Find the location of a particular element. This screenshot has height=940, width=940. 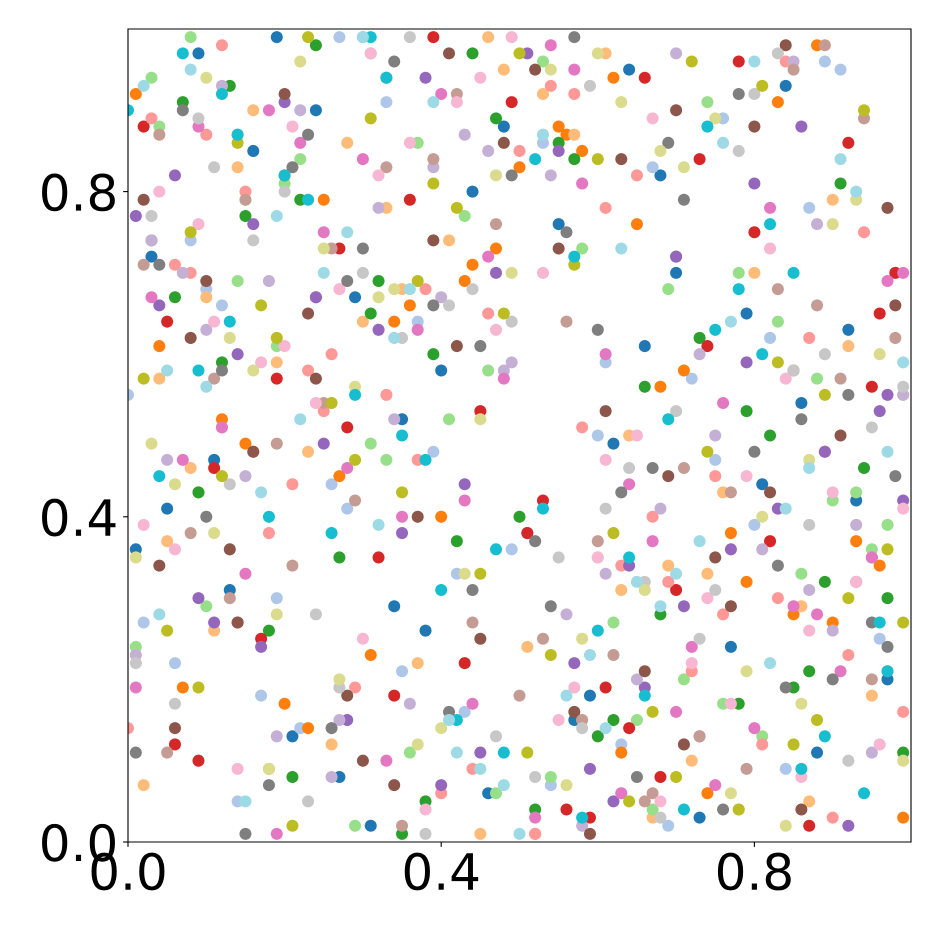

y-tick-label: 0.8 is located at coordinates (78, 192).